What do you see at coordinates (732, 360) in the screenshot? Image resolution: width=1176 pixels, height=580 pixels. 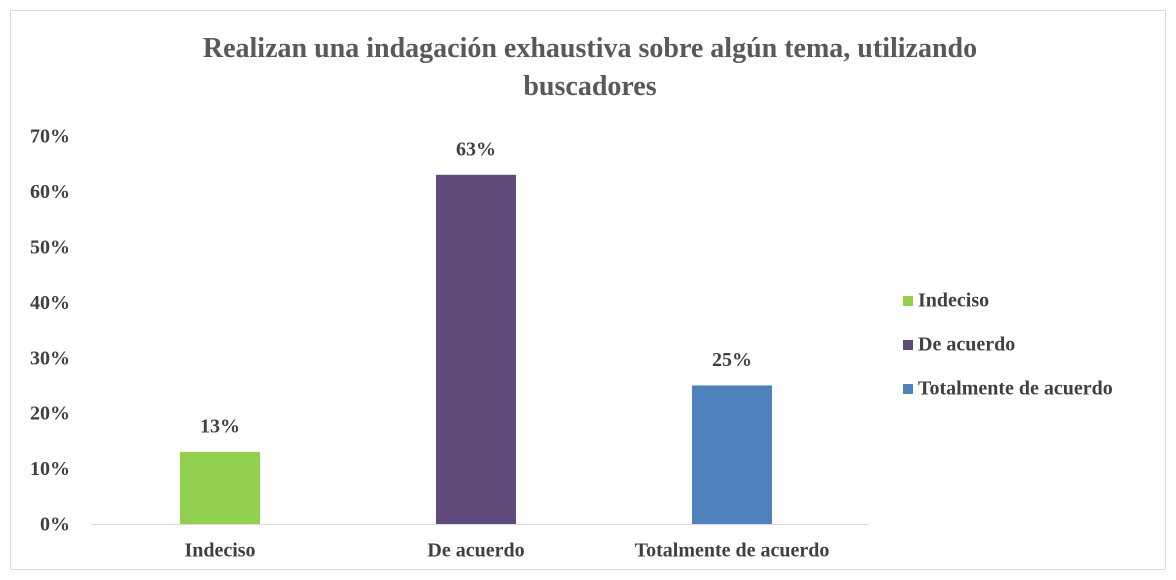 I see `data-label: 25%` at bounding box center [732, 360].